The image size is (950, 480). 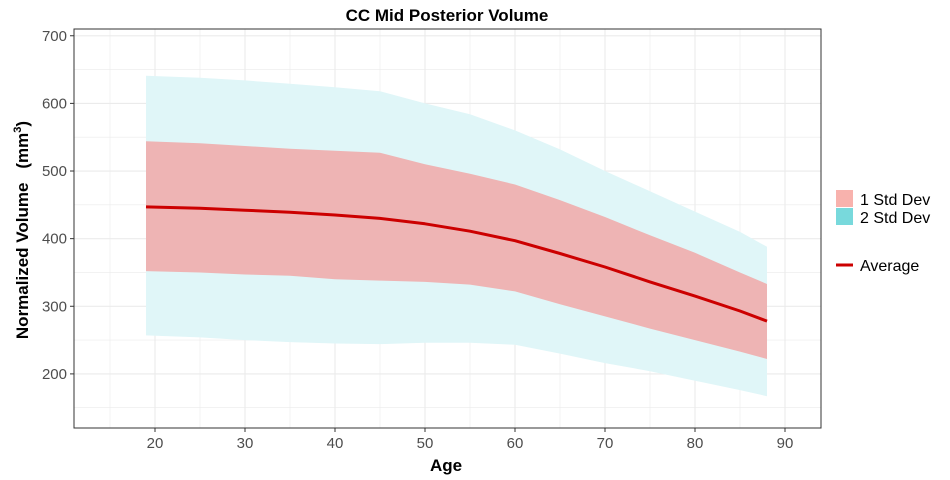 I want to click on y-tick-label: 400, so click(x=54, y=239).